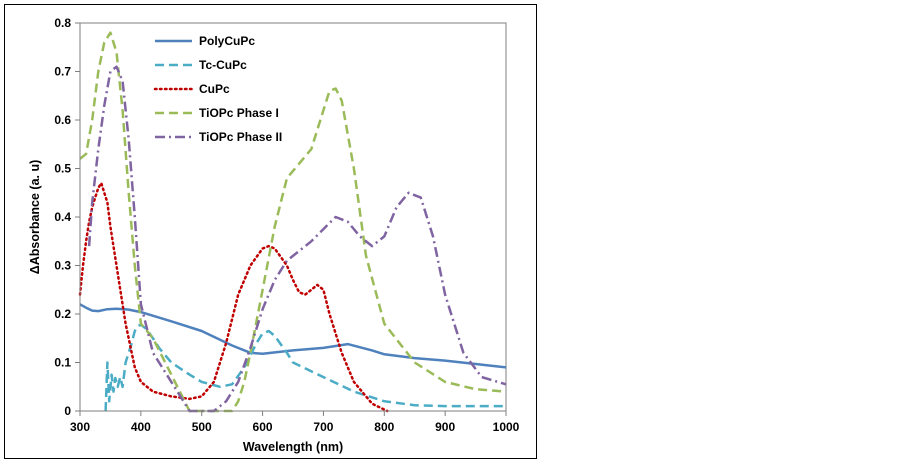 Image resolution: width=902 pixels, height=465 pixels. I want to click on series-line-tc-cupc, so click(305, 367).